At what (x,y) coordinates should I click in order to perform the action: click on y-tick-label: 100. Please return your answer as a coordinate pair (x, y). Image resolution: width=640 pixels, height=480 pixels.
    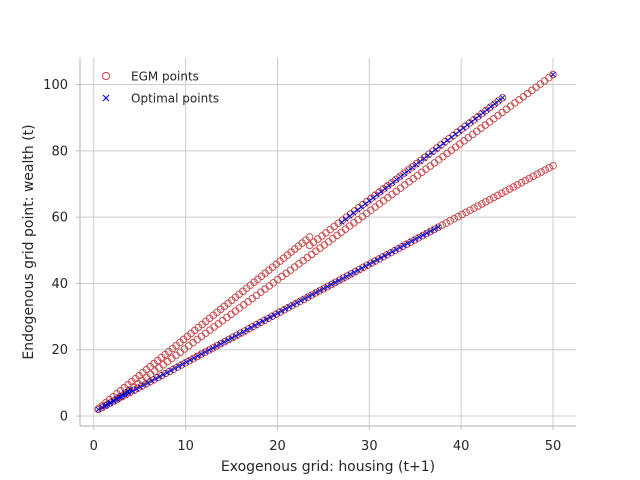
    Looking at the image, I should click on (55, 85).